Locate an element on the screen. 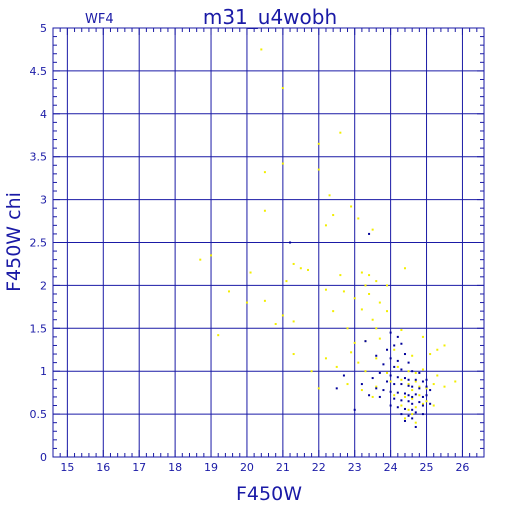 Image resolution: width=512 pixels, height=512 pixels. y-tick-label: 0 is located at coordinates (43, 457).